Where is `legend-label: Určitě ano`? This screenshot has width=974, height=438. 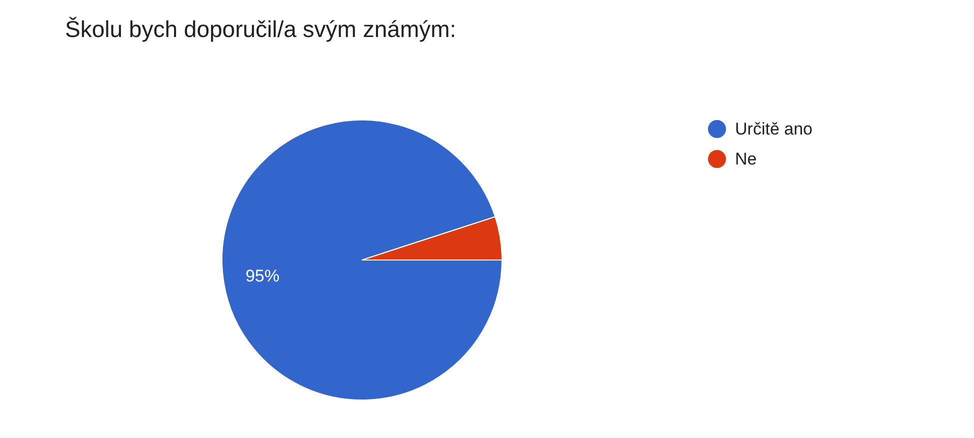
legend-label: Určitě ano is located at coordinates (773, 129).